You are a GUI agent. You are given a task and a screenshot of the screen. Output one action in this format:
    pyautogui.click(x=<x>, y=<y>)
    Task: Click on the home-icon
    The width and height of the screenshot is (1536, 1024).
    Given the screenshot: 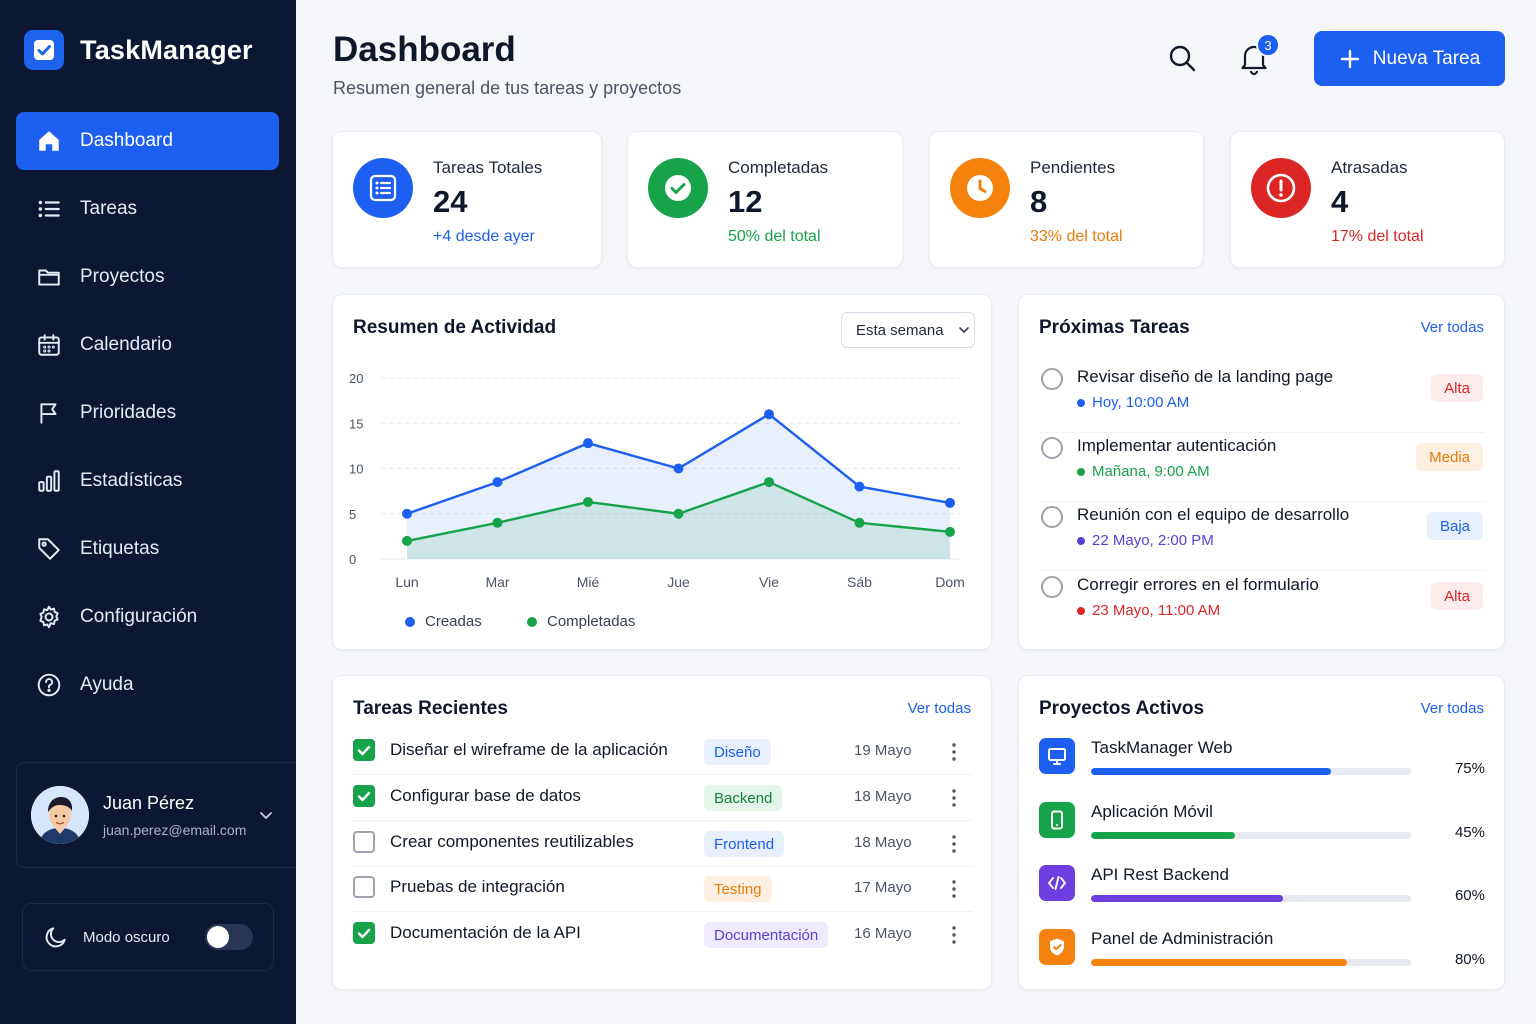 What is the action you would take?
    pyautogui.click(x=49, y=141)
    